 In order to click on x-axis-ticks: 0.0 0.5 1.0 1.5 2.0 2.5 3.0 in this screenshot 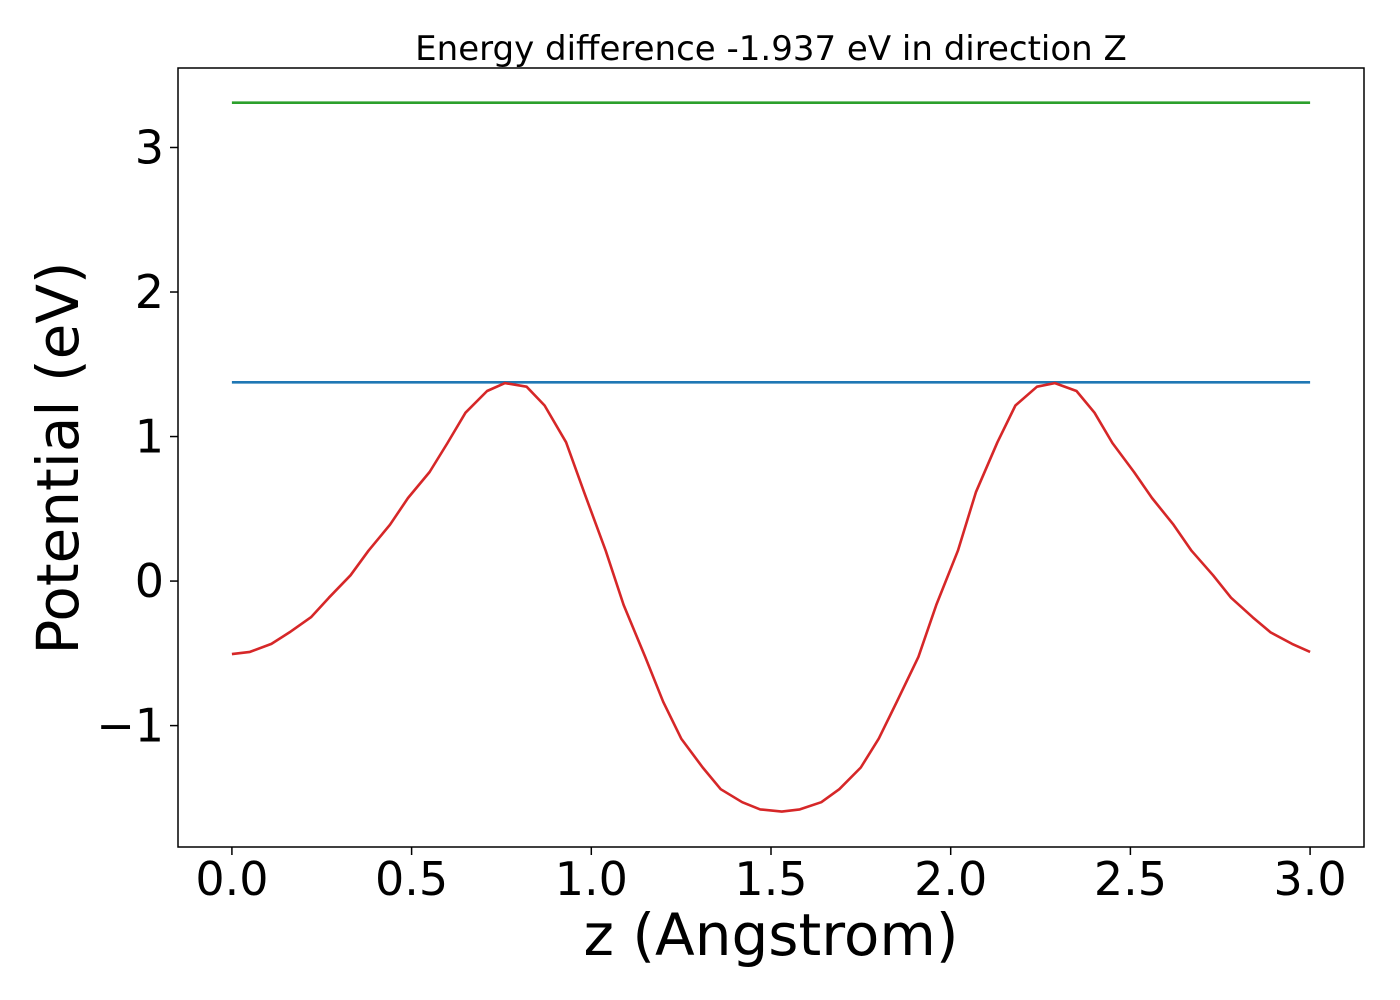, I will do `click(771, 876)`.